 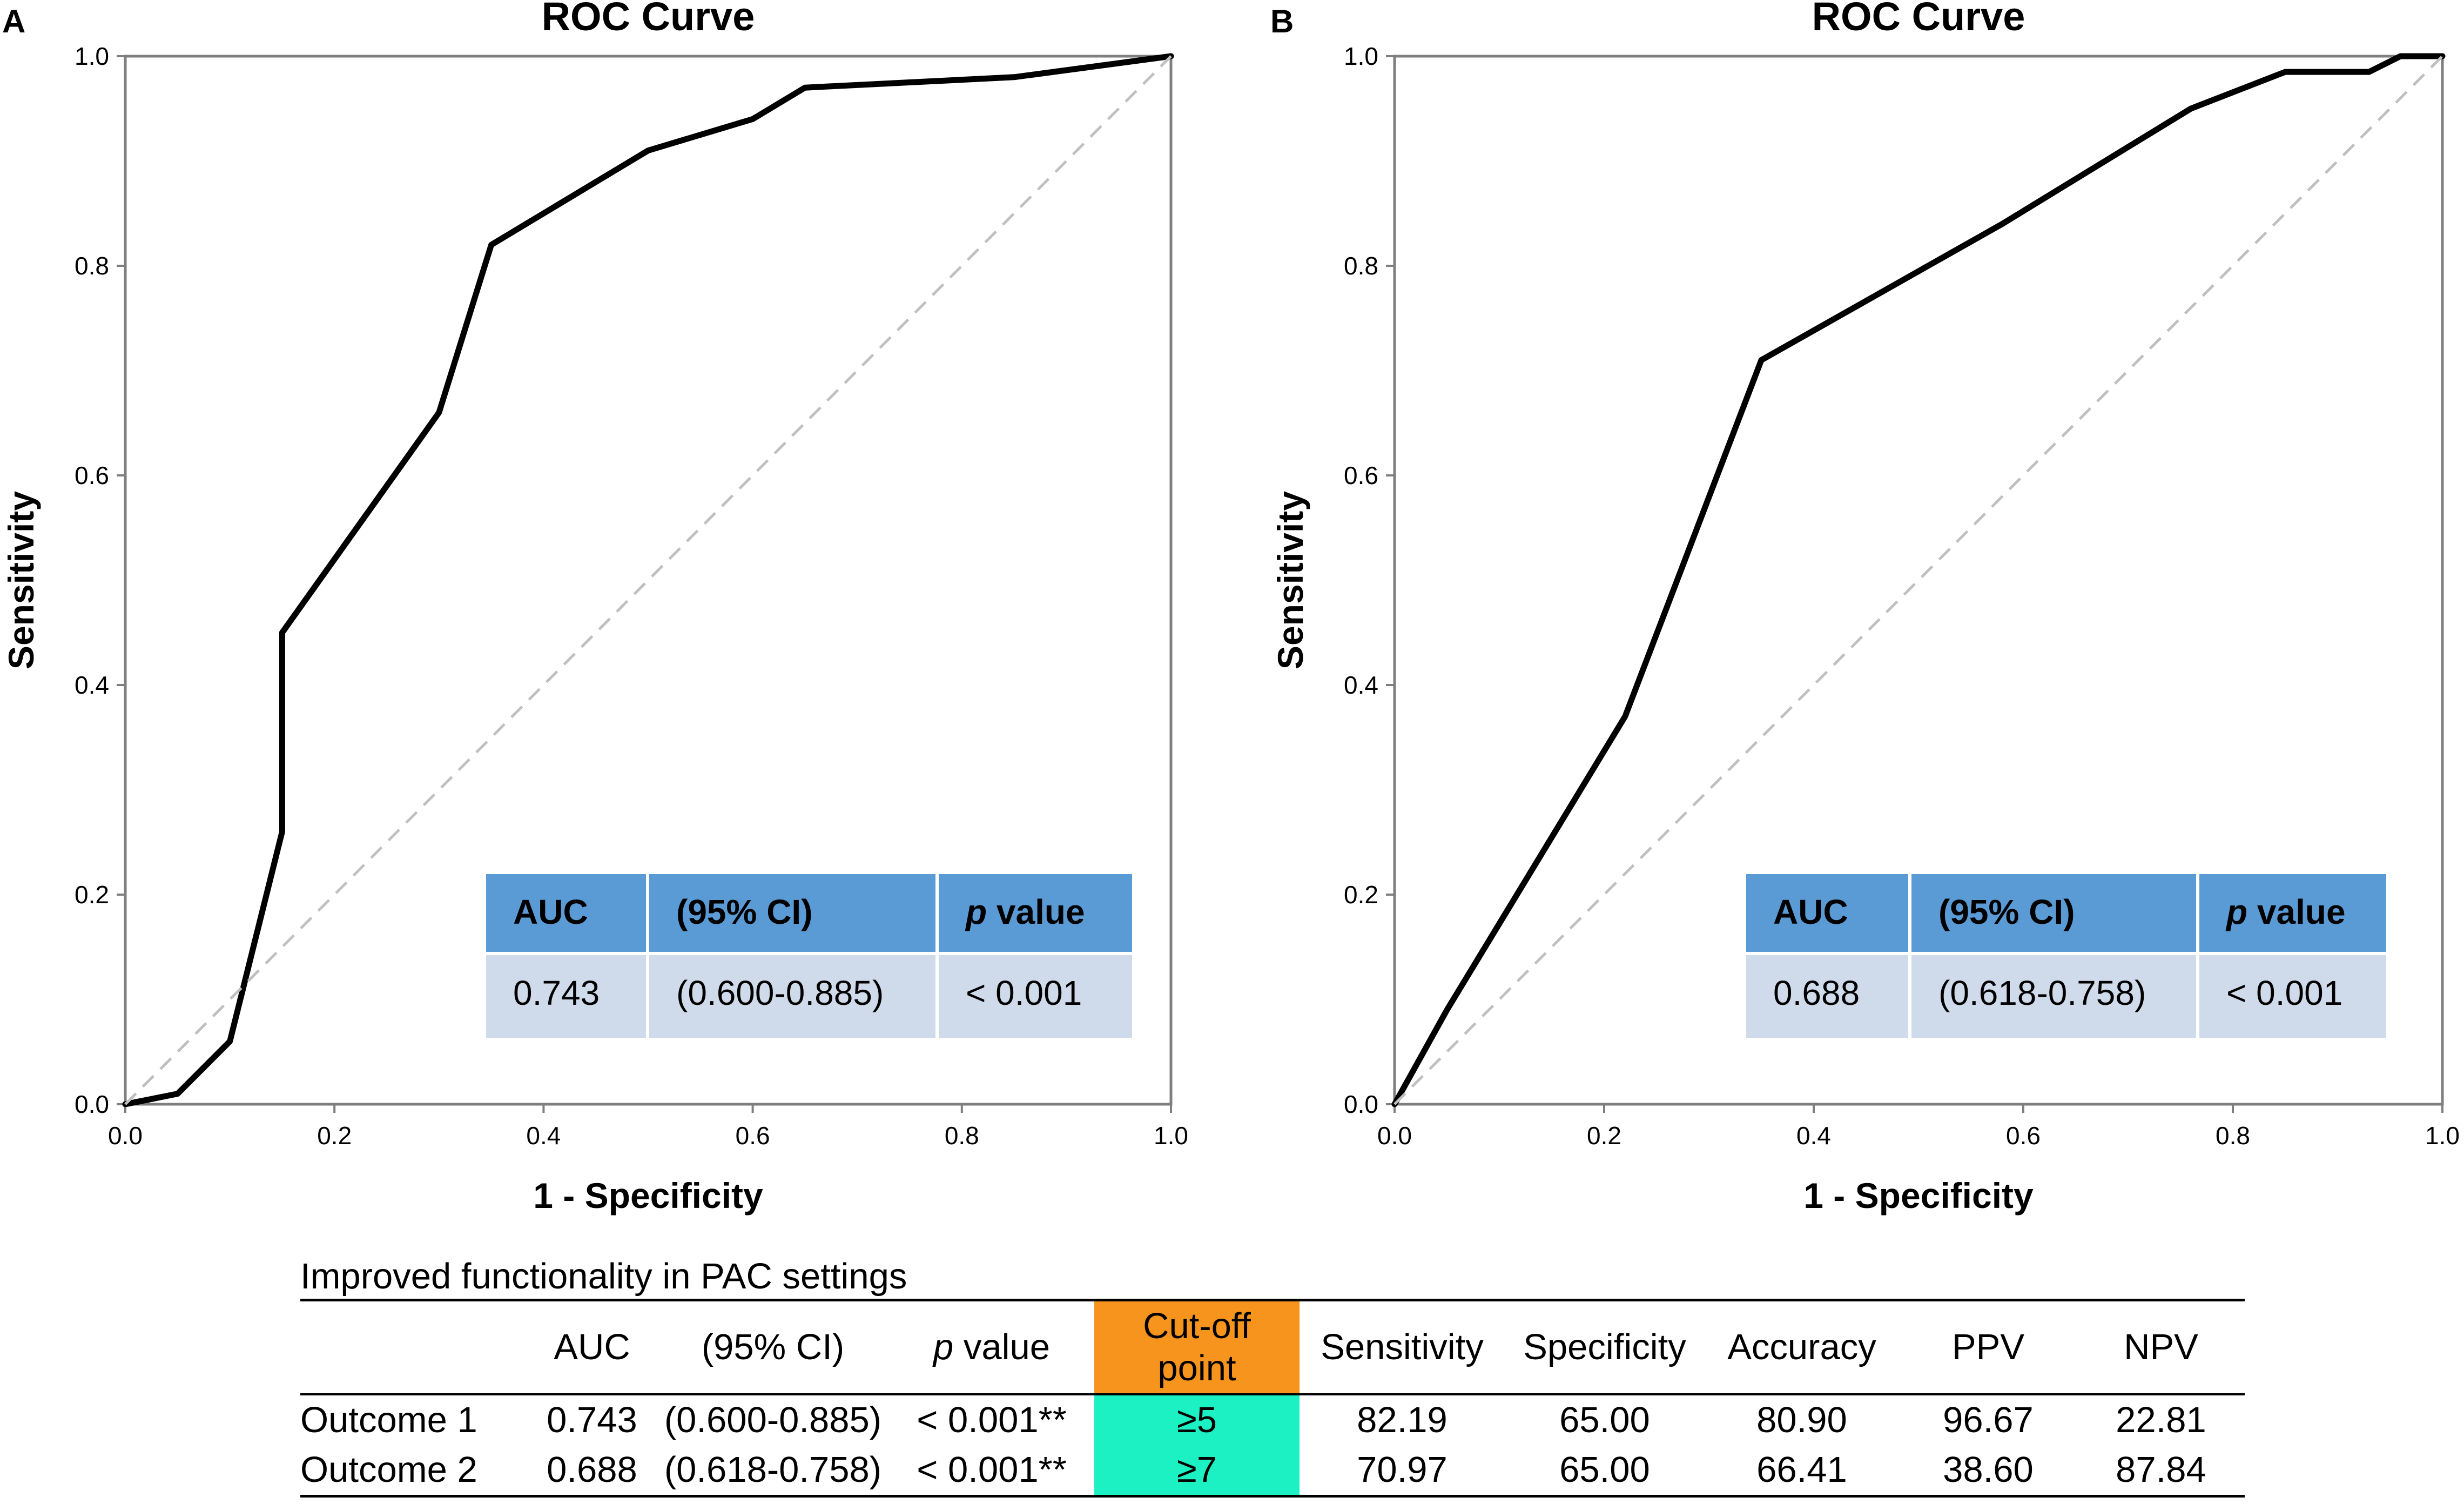 What do you see at coordinates (1197, 1326) in the screenshot?
I see `header-cutoff-line1: Cut-off` at bounding box center [1197, 1326].